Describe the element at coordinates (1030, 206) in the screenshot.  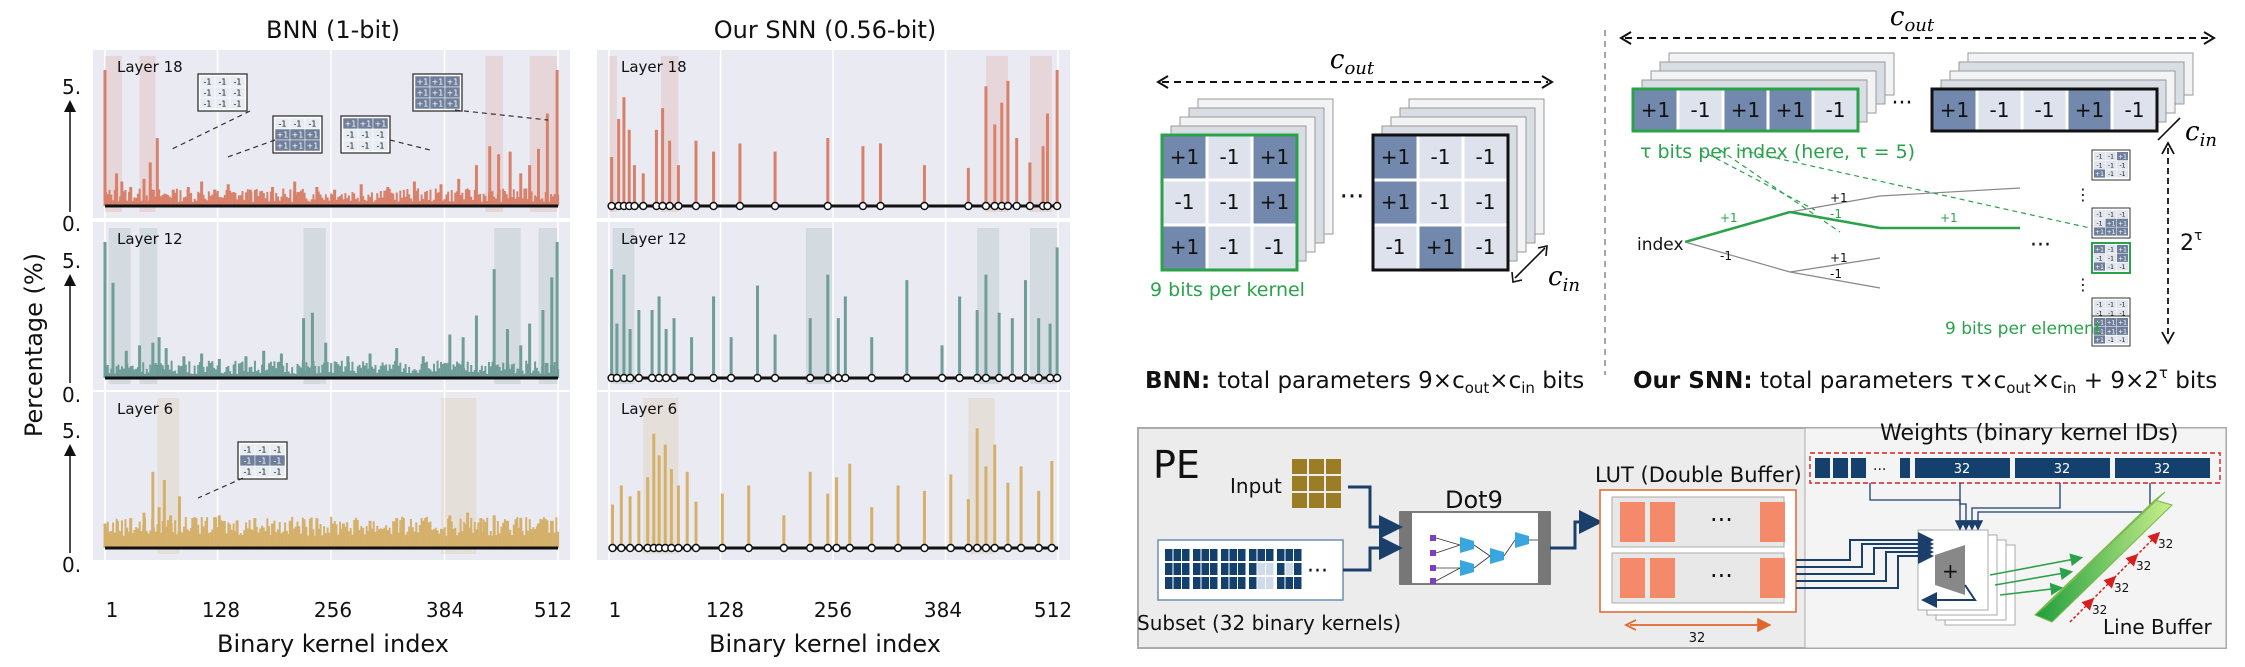
I see `index-marker` at that location.